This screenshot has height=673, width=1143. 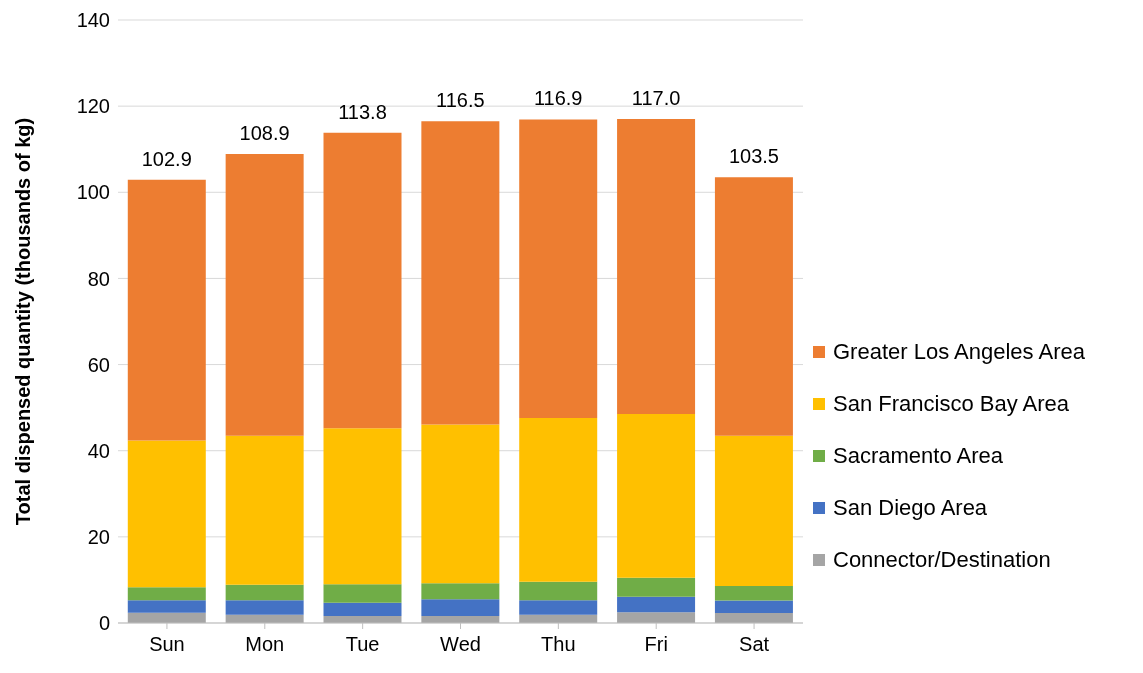 I want to click on y-tick-label: 20, so click(x=98, y=536).